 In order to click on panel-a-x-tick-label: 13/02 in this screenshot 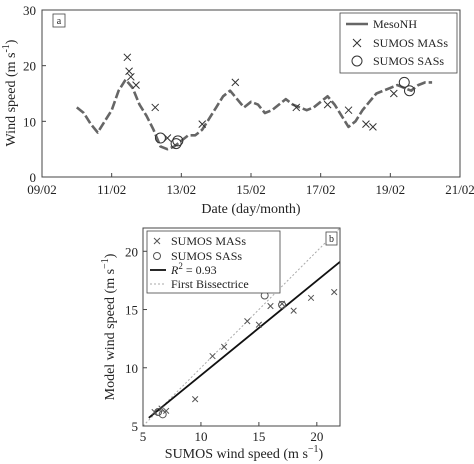, I will do `click(182, 189)`.